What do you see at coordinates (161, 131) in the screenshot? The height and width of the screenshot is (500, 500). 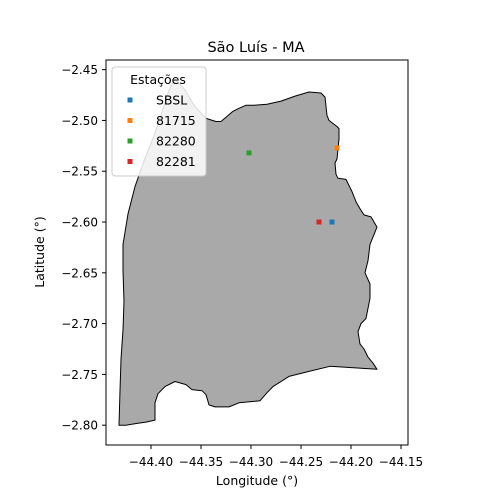 I see `legend-items: SBSL 81715 82280 82281` at bounding box center [161, 131].